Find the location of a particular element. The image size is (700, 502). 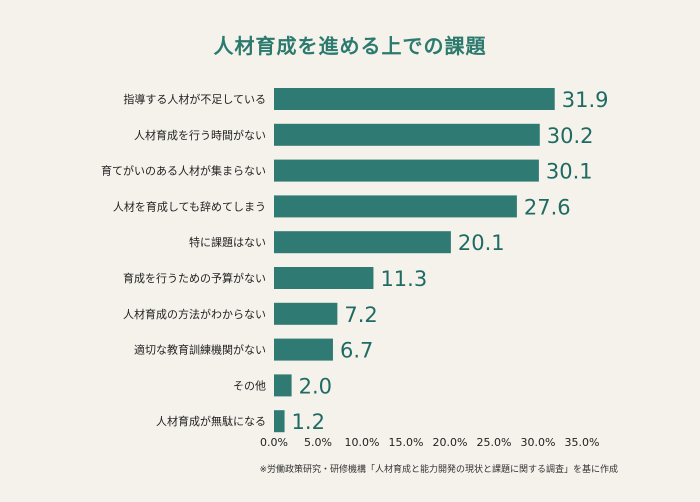

x-tick-label: 0.0% is located at coordinates (274, 442).